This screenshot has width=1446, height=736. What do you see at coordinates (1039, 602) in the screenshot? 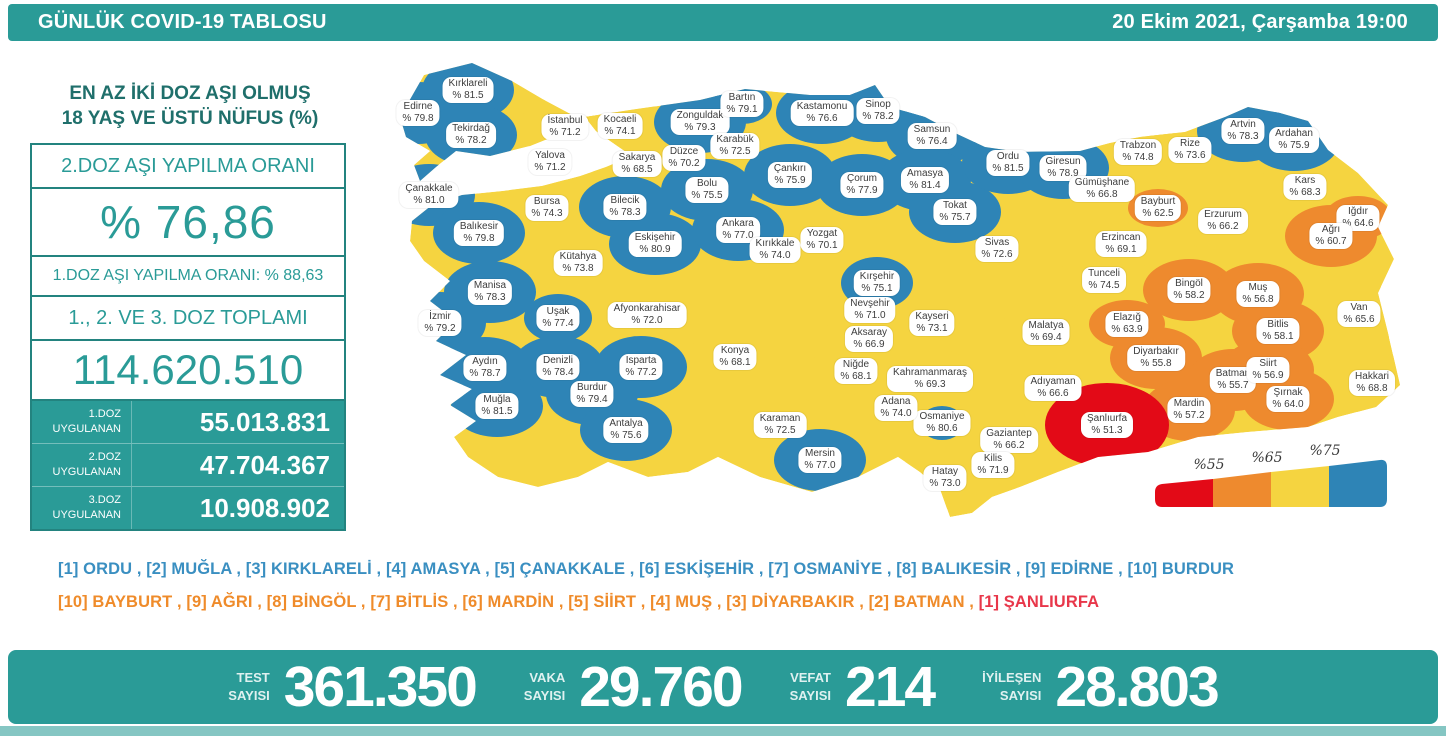
I see `rank-item: [1] ŞANLIURFA` at bounding box center [1039, 602].